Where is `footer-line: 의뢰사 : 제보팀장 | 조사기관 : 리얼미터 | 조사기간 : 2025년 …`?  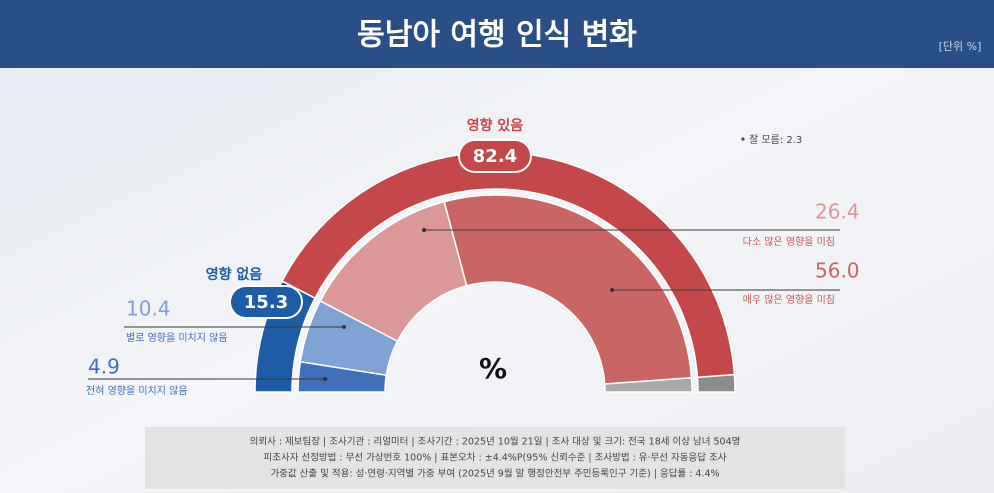 footer-line: 의뢰사 : 제보팀장 | 조사기관 : 리얼미터 | 조사기간 : 2025년 … is located at coordinates (495, 442).